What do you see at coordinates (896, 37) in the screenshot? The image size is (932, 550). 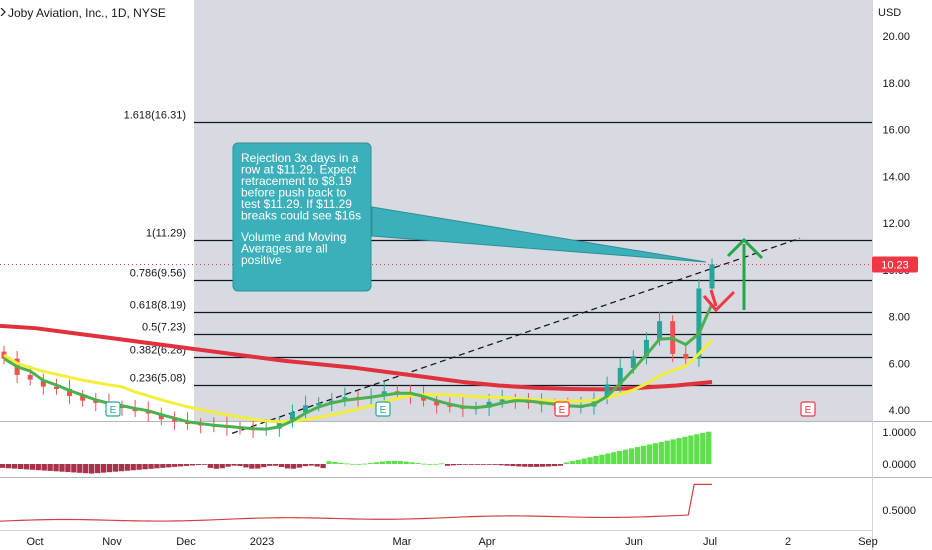 I see `y-tick-label: 20.00` at bounding box center [896, 37].